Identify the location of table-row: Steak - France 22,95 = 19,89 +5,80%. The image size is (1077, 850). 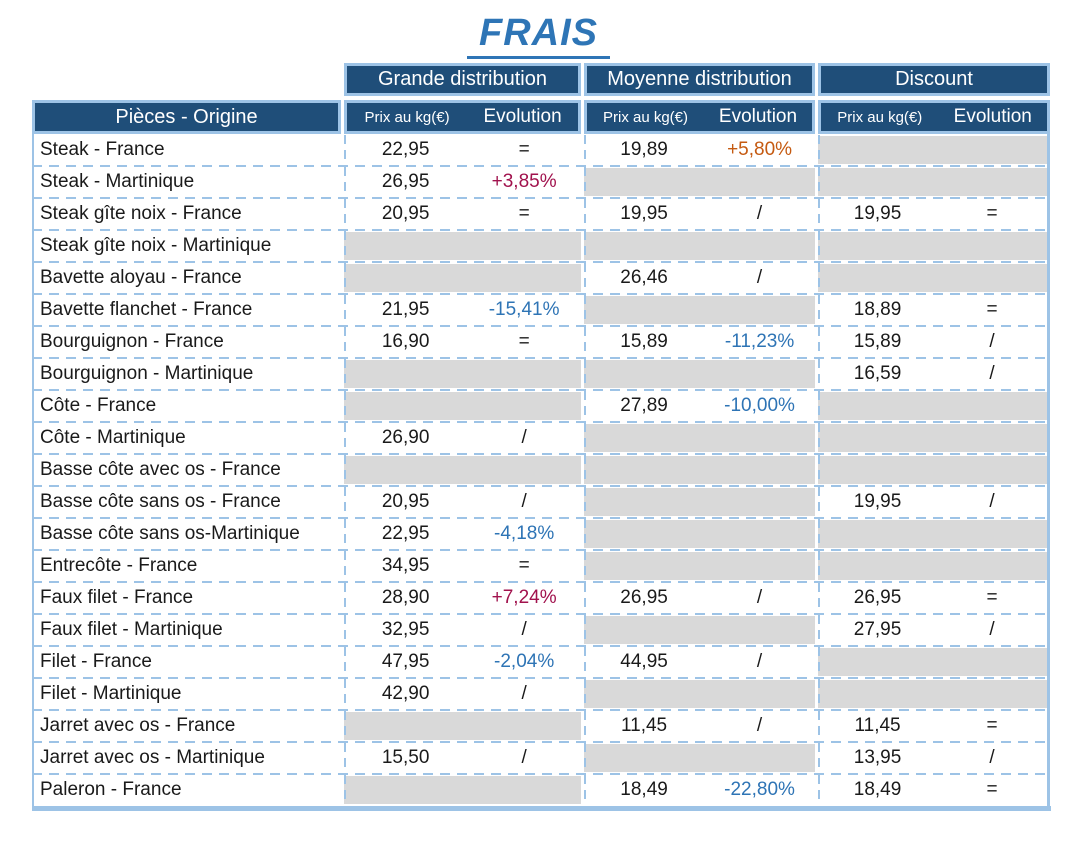
(541, 150).